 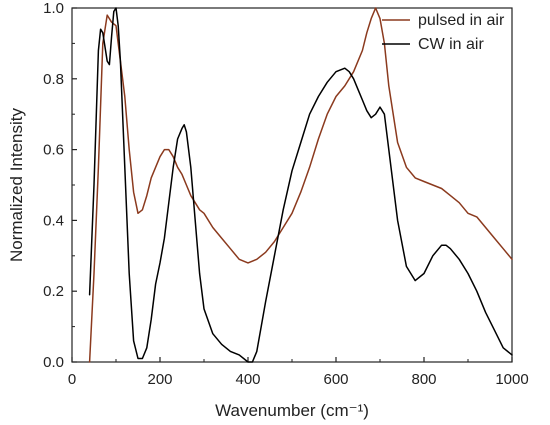 I want to click on y-tick-label: 0.4, so click(x=53, y=220).